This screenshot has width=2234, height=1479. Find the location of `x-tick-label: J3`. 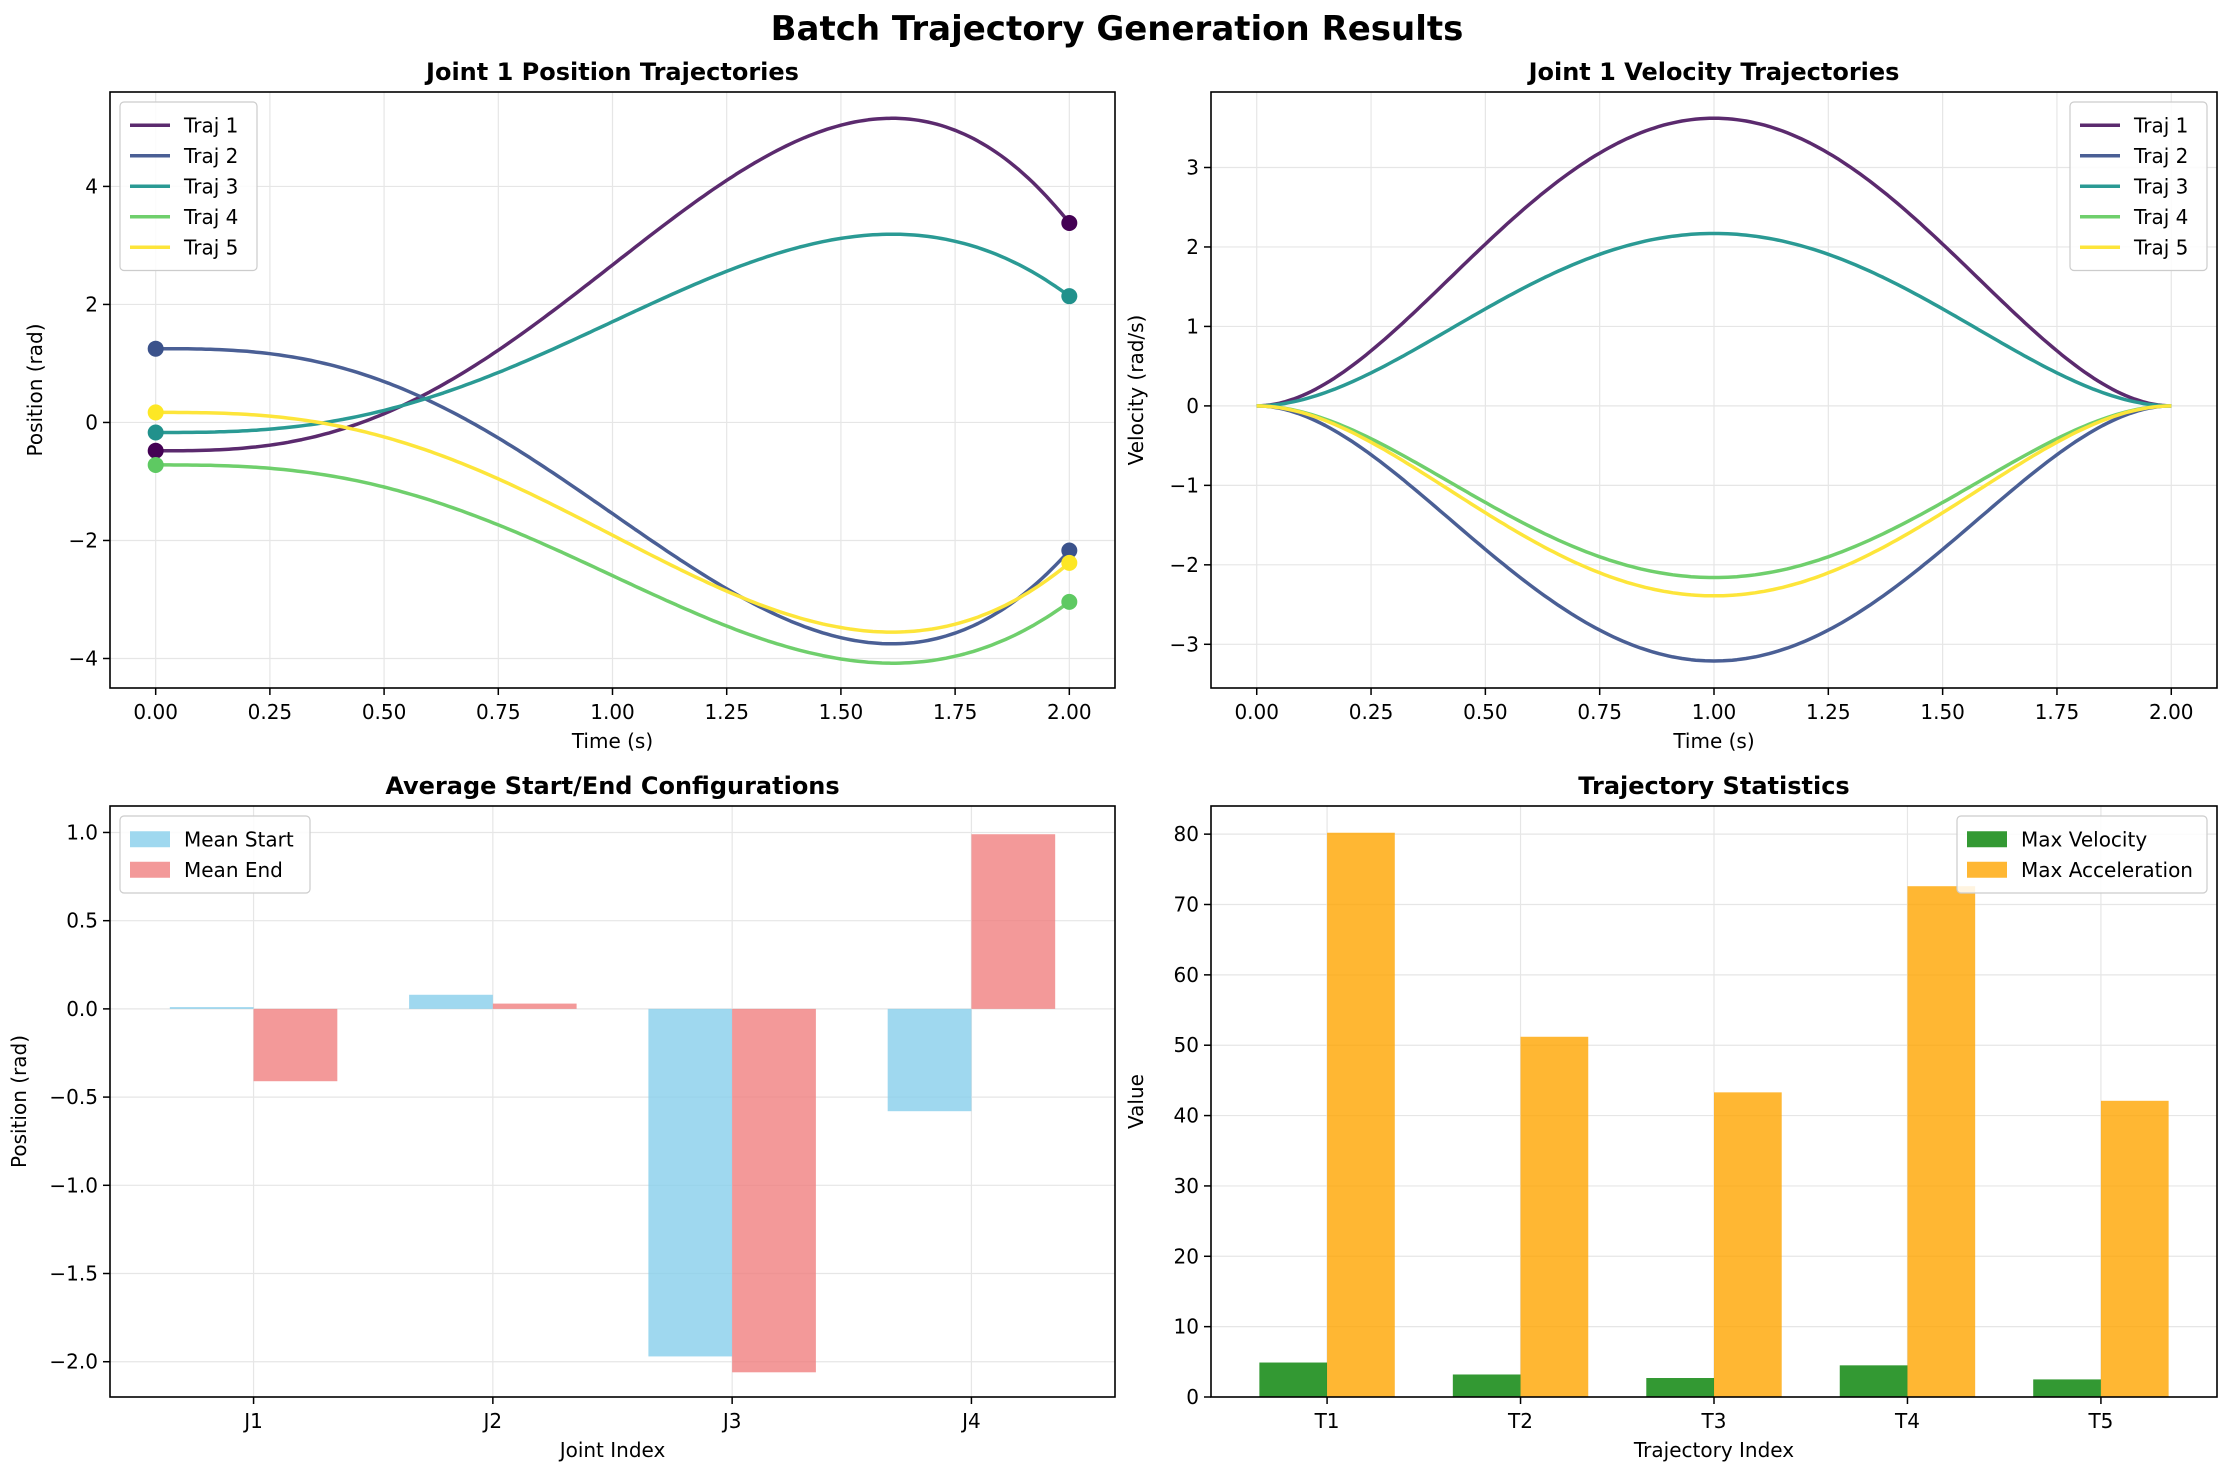

x-tick-label: J3 is located at coordinates (731, 1421).